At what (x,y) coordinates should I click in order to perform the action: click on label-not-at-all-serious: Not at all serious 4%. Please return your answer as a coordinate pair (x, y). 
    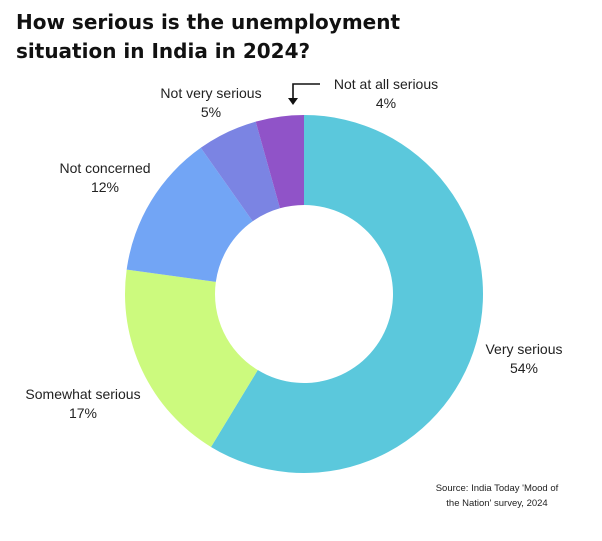
    Looking at the image, I should click on (386, 93).